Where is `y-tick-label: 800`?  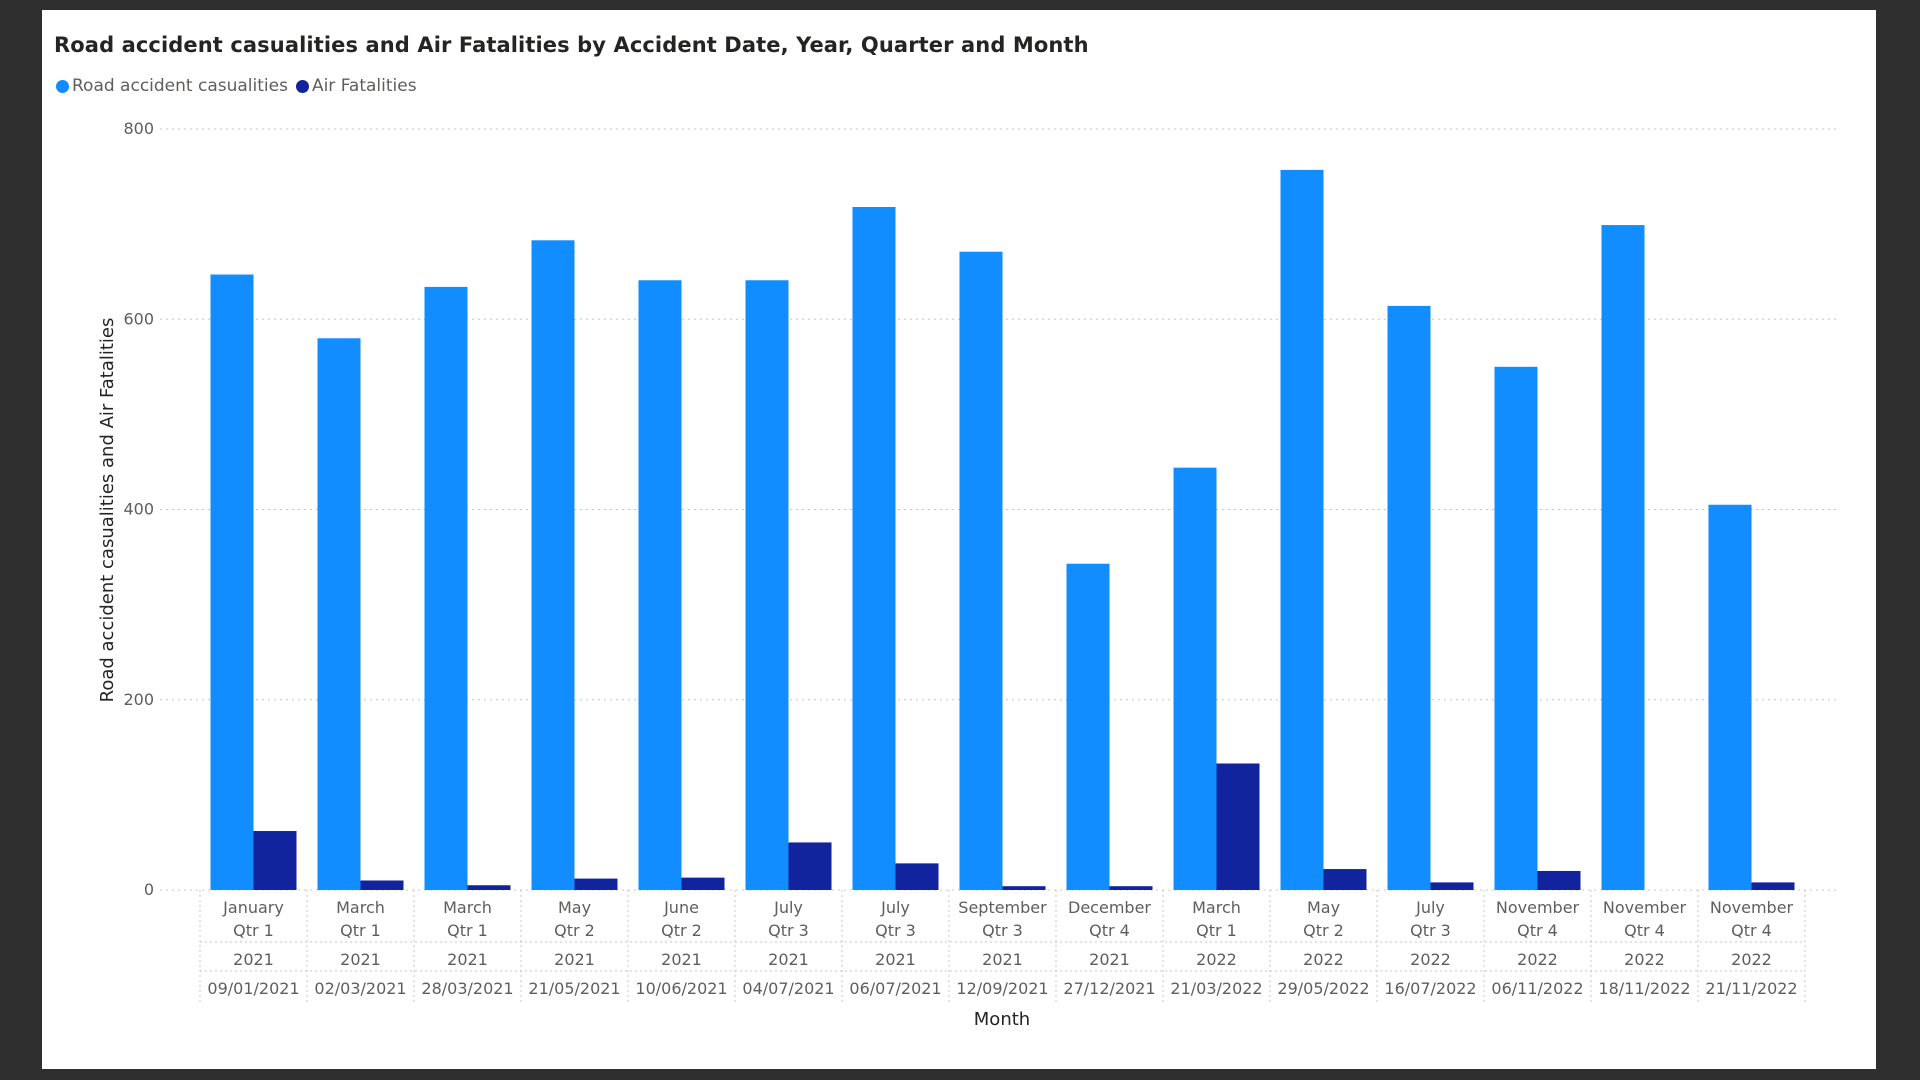 y-tick-label: 800 is located at coordinates (138, 128).